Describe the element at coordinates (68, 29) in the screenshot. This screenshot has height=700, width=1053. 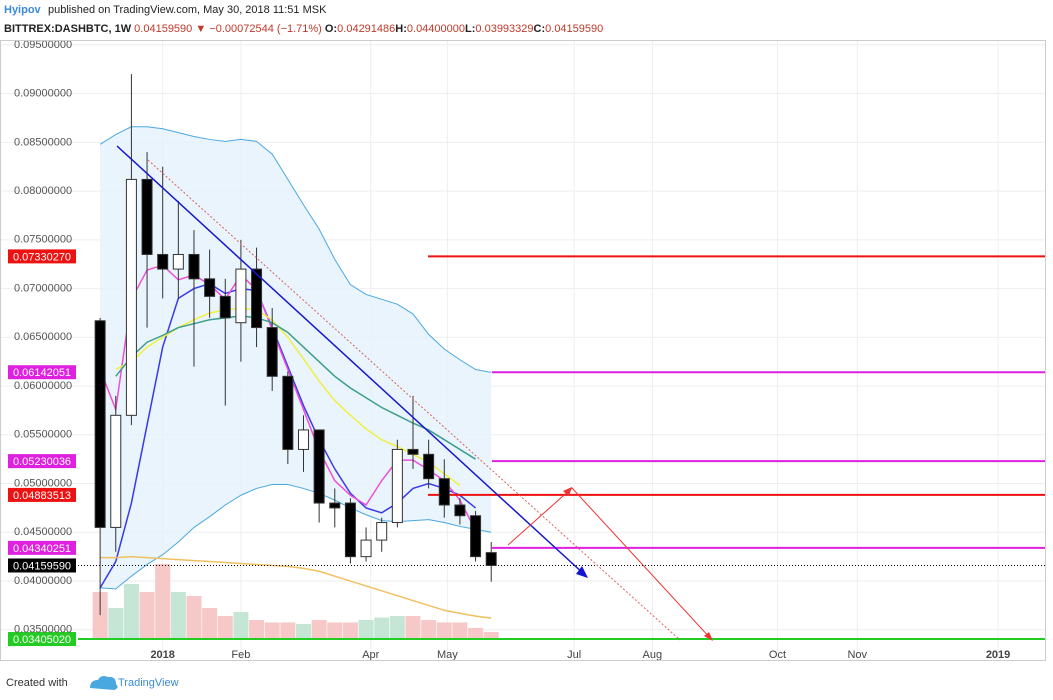
I see `symbol: BITTREX:DASHBTC, 1W` at that location.